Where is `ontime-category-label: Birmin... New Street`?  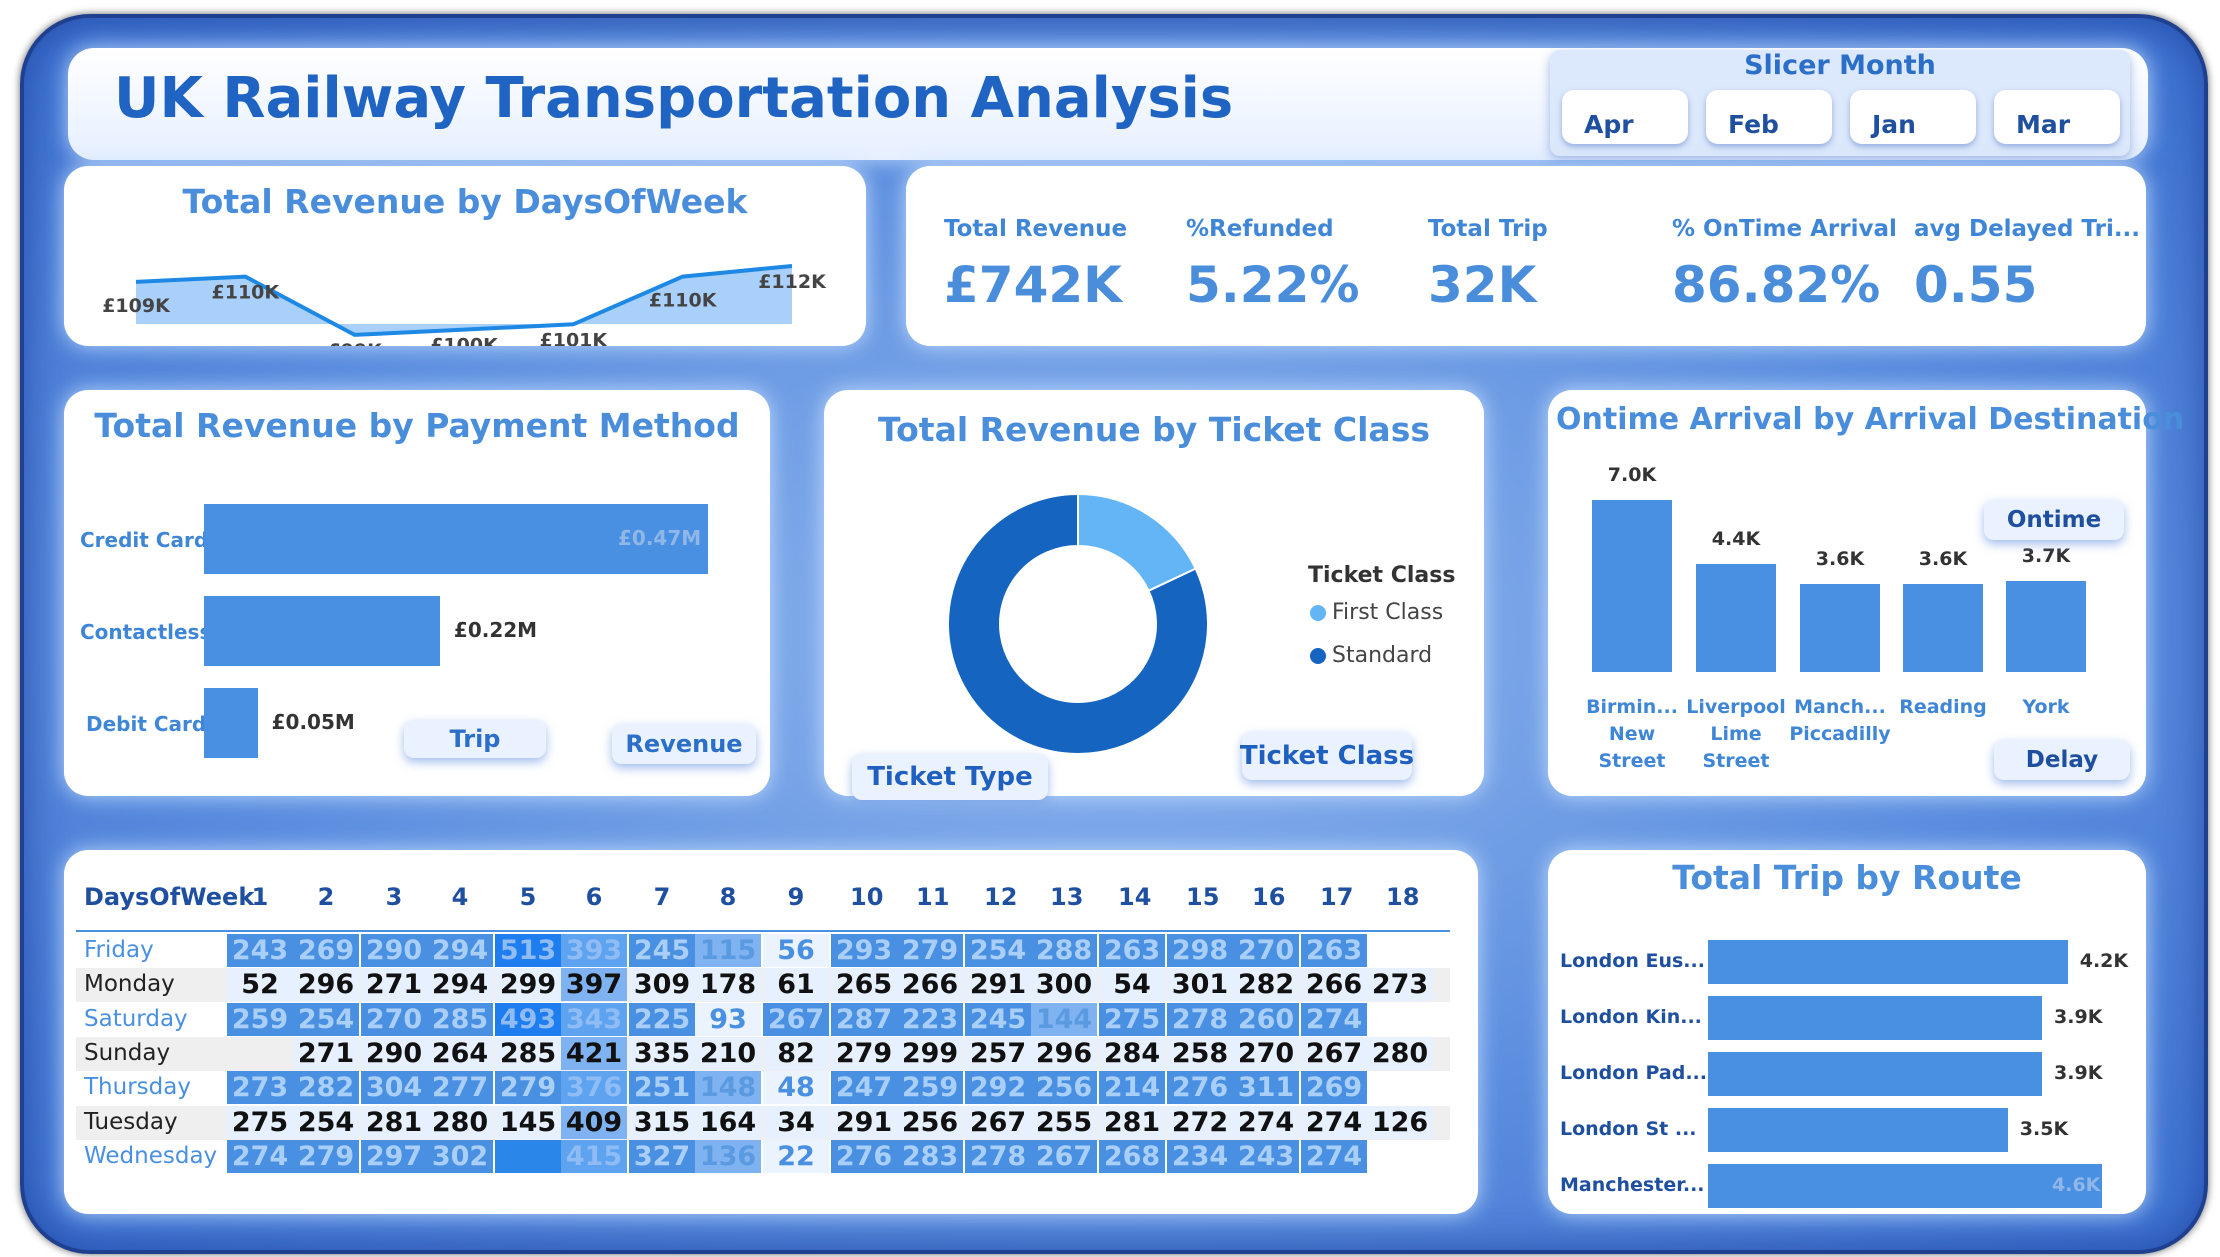
ontime-category-label: Birmin... New Street is located at coordinates (1632, 734).